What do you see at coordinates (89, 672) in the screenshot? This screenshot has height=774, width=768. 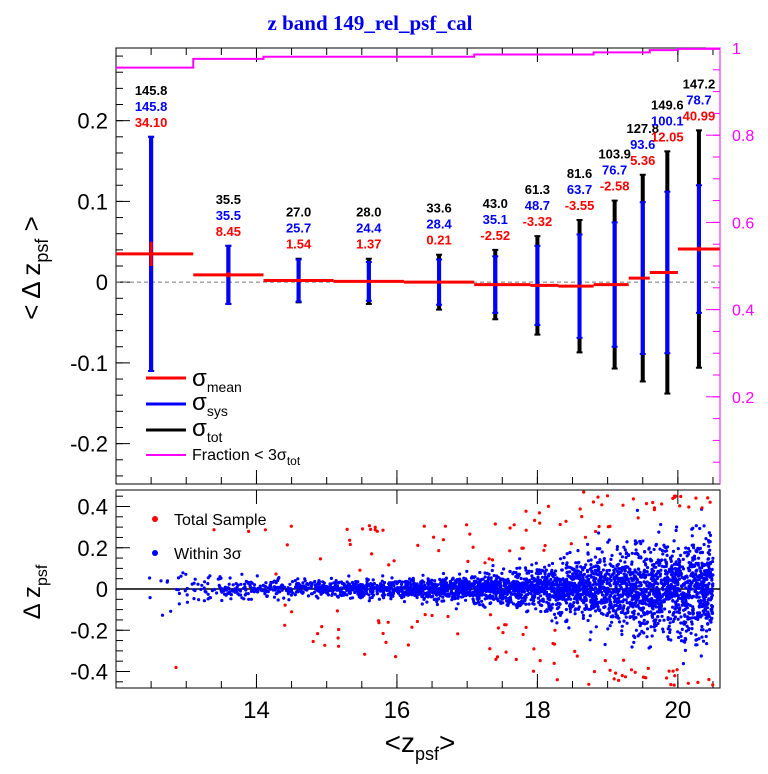 I see `bottom-y-tick-label: -0.4` at bounding box center [89, 672].